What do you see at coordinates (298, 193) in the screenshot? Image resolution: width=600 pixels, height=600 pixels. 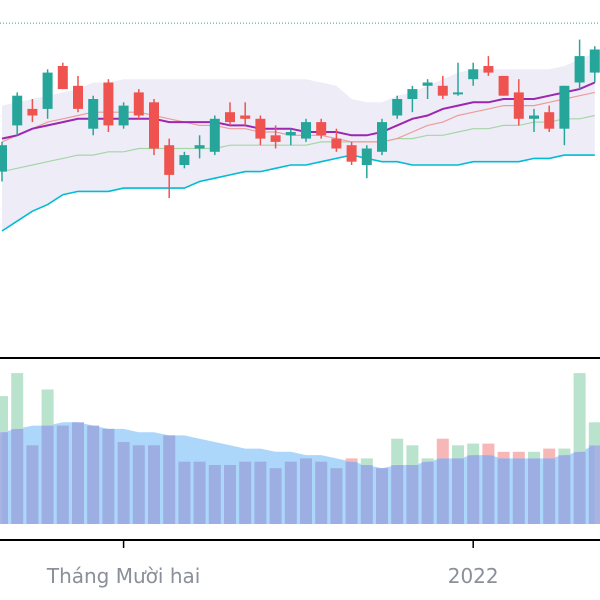 I see `bollinger-lower-line` at bounding box center [298, 193].